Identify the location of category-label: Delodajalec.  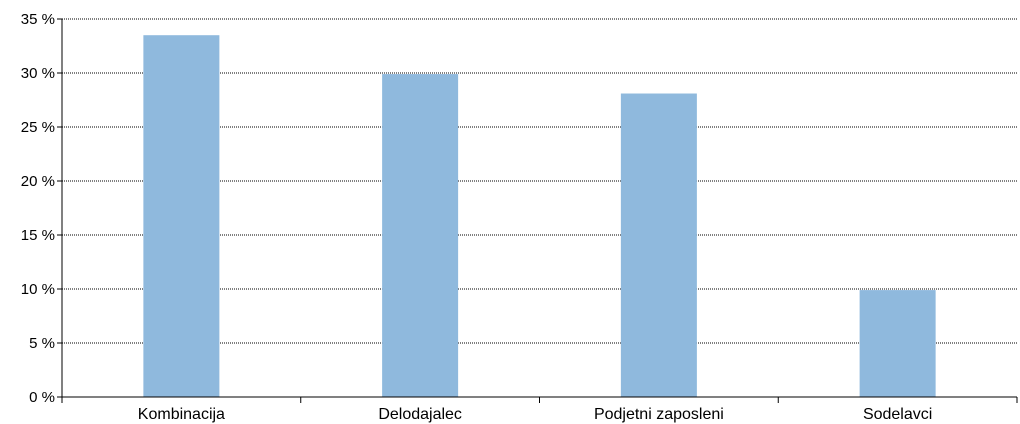
(420, 414).